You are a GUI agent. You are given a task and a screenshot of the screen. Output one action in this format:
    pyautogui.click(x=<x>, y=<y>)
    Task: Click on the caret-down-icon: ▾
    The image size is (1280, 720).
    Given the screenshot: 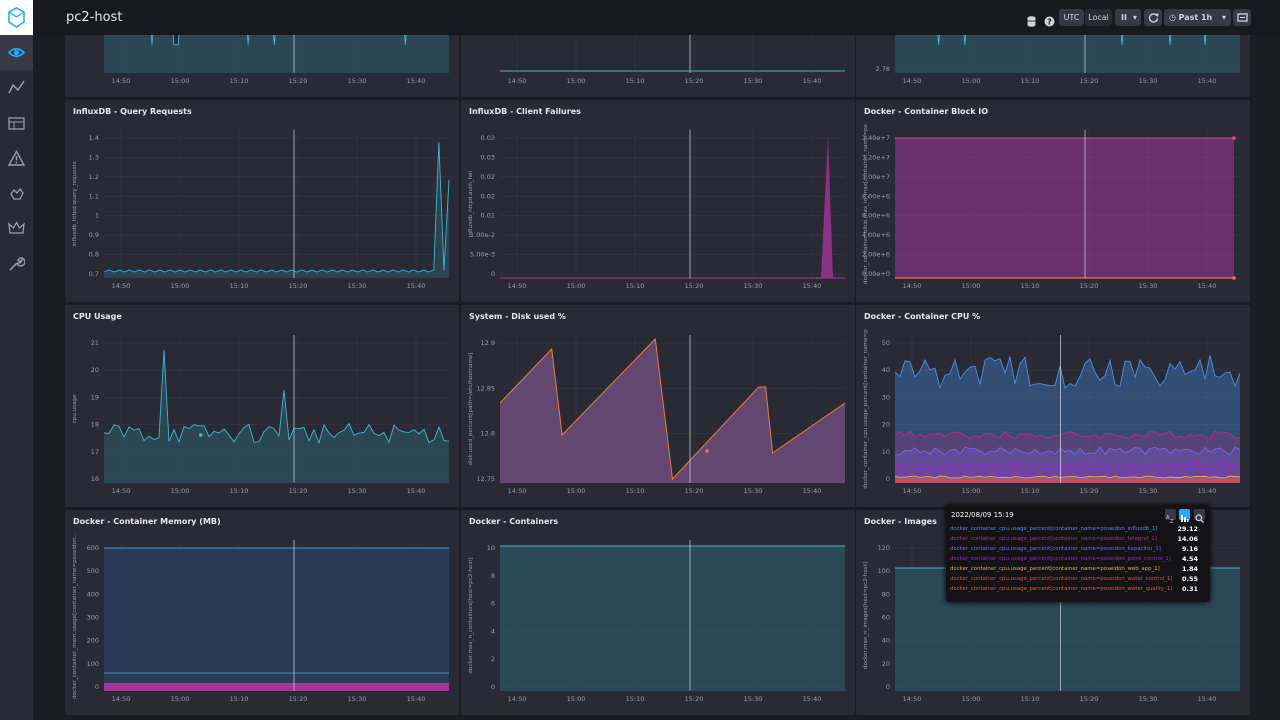 What is the action you would take?
    pyautogui.click(x=1134, y=17)
    